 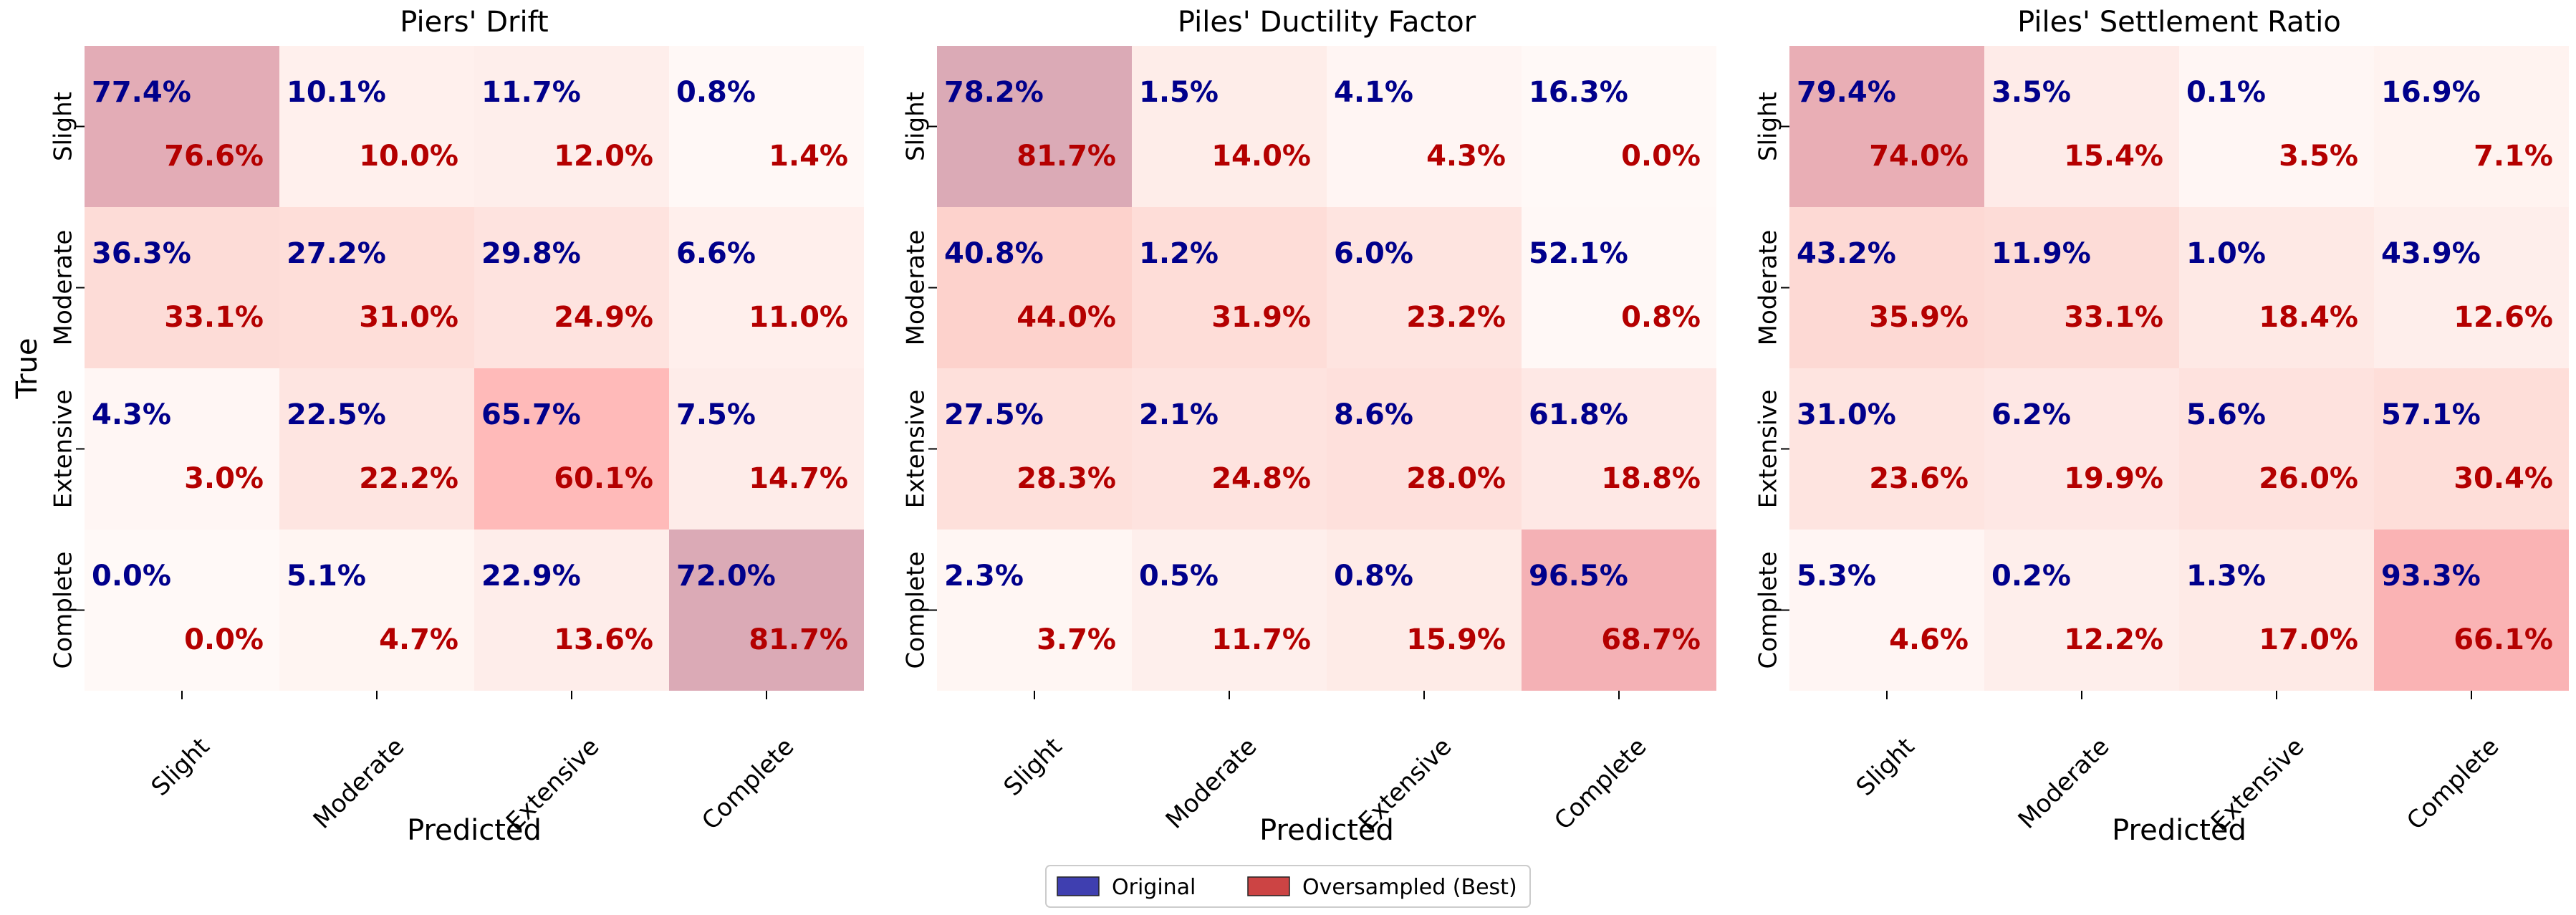 What do you see at coordinates (1261, 478) in the screenshot?
I see `oversampled-value-label: 24.8%` at bounding box center [1261, 478].